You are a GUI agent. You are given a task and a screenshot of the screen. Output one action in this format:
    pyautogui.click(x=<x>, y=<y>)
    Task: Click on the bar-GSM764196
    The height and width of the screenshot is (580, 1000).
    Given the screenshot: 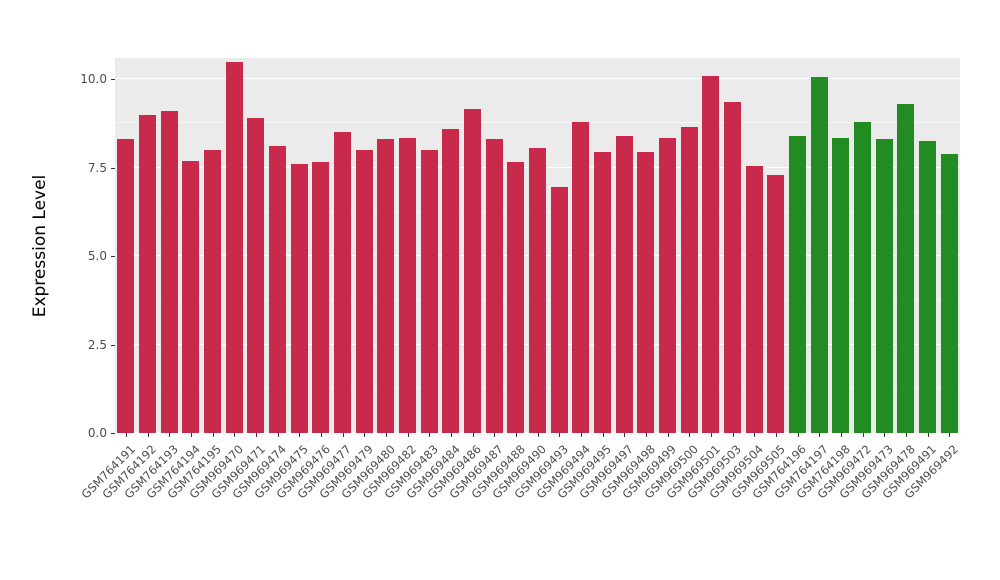 What is the action you would take?
    pyautogui.click(x=797, y=284)
    